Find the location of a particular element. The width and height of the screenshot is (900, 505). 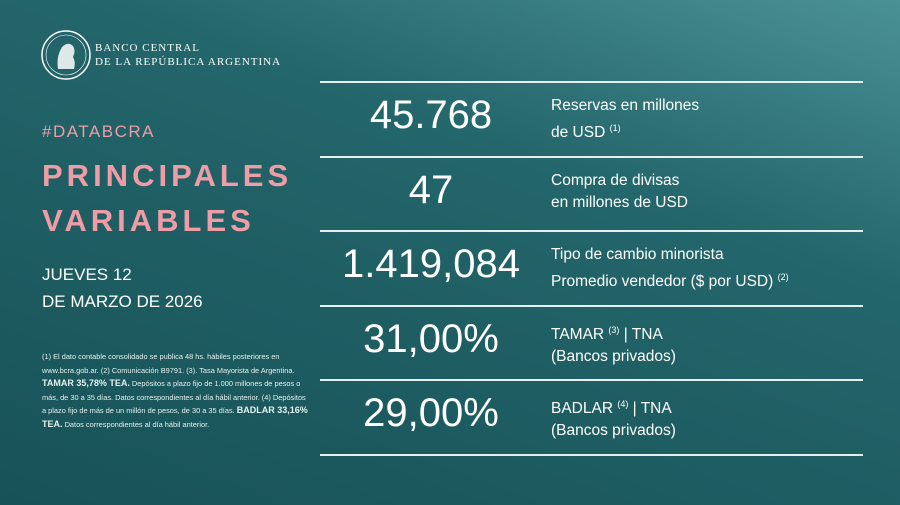

logo is located at coordinates (66, 55).